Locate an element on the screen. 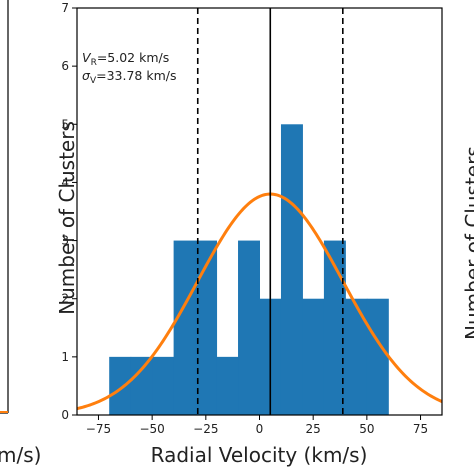 The image size is (474, 474). x-tick-label: −25 is located at coordinates (205, 429).